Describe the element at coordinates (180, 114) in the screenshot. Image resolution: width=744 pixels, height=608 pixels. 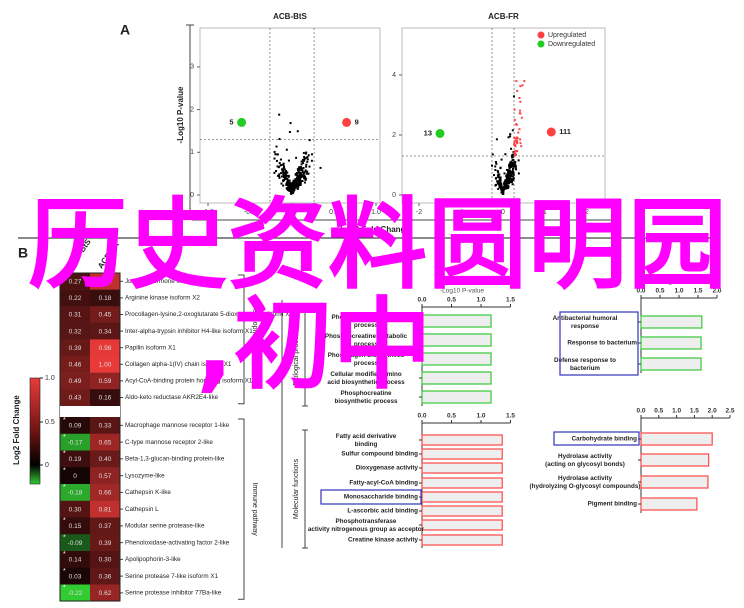
I see `y-axis-title: -Log10 P-value` at that location.